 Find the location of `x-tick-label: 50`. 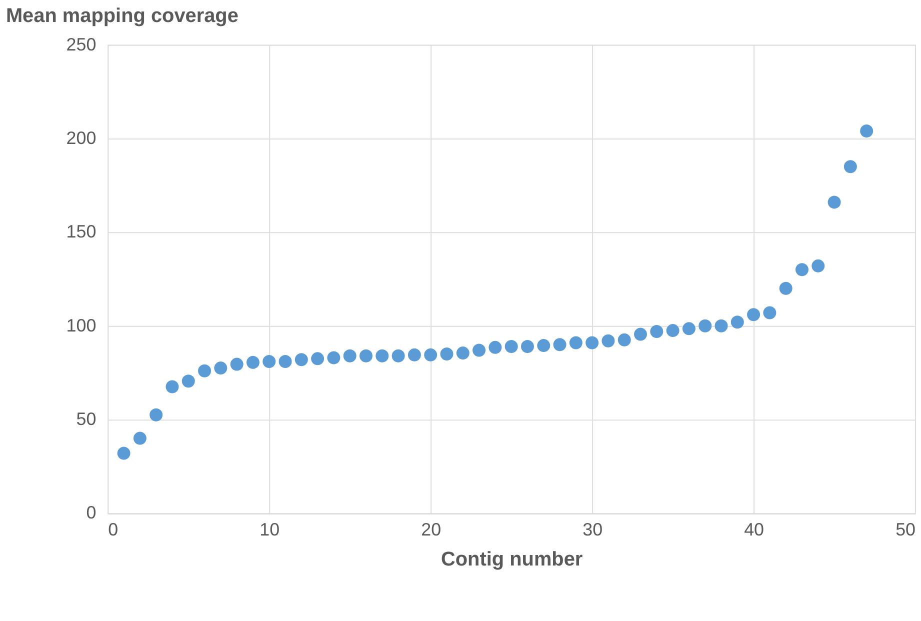

x-tick-label: 50 is located at coordinates (906, 530).